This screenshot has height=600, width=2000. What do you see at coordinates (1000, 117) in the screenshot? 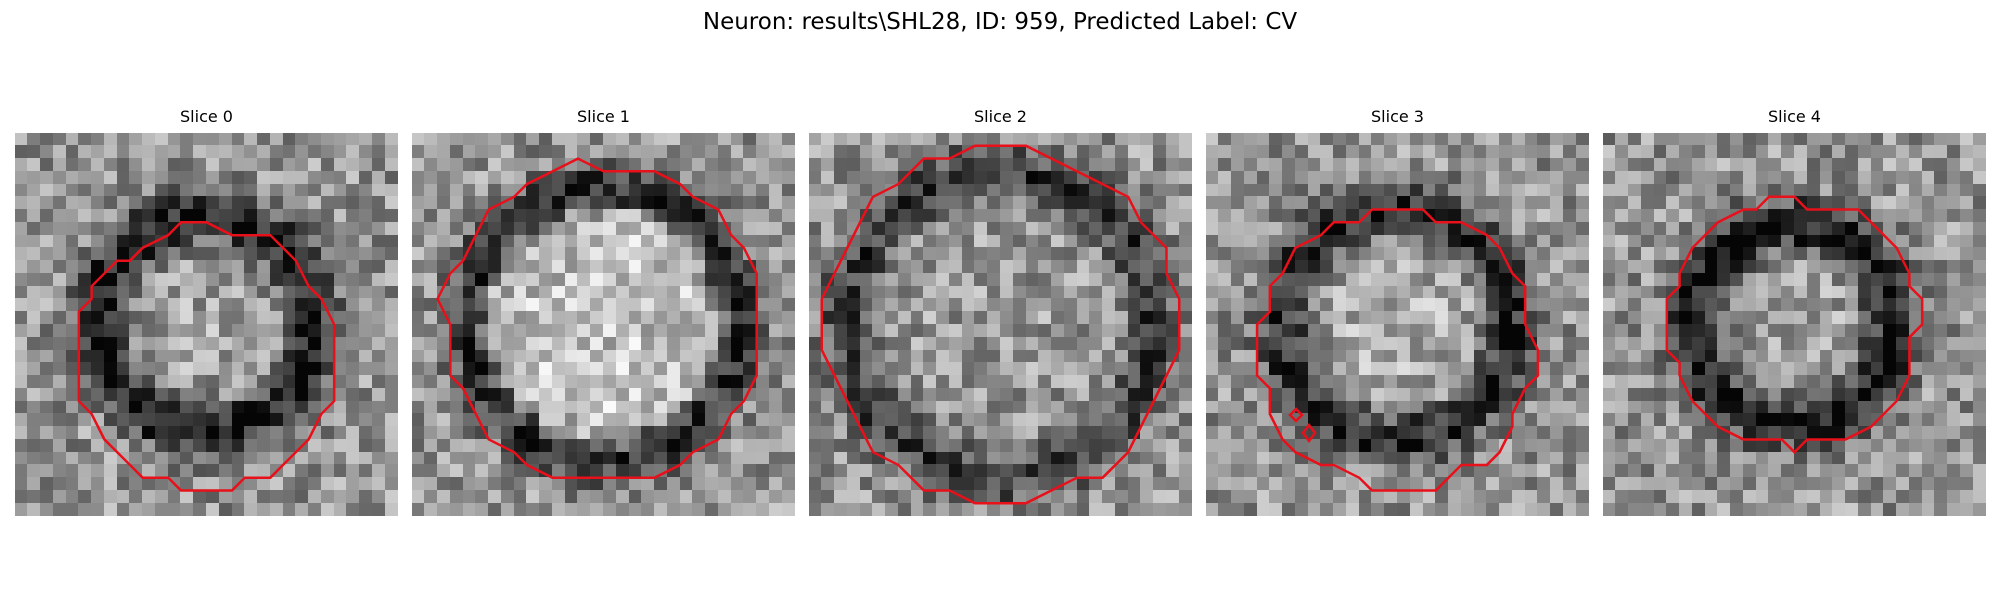
I see `slice-title: Slice 2` at bounding box center [1000, 117].